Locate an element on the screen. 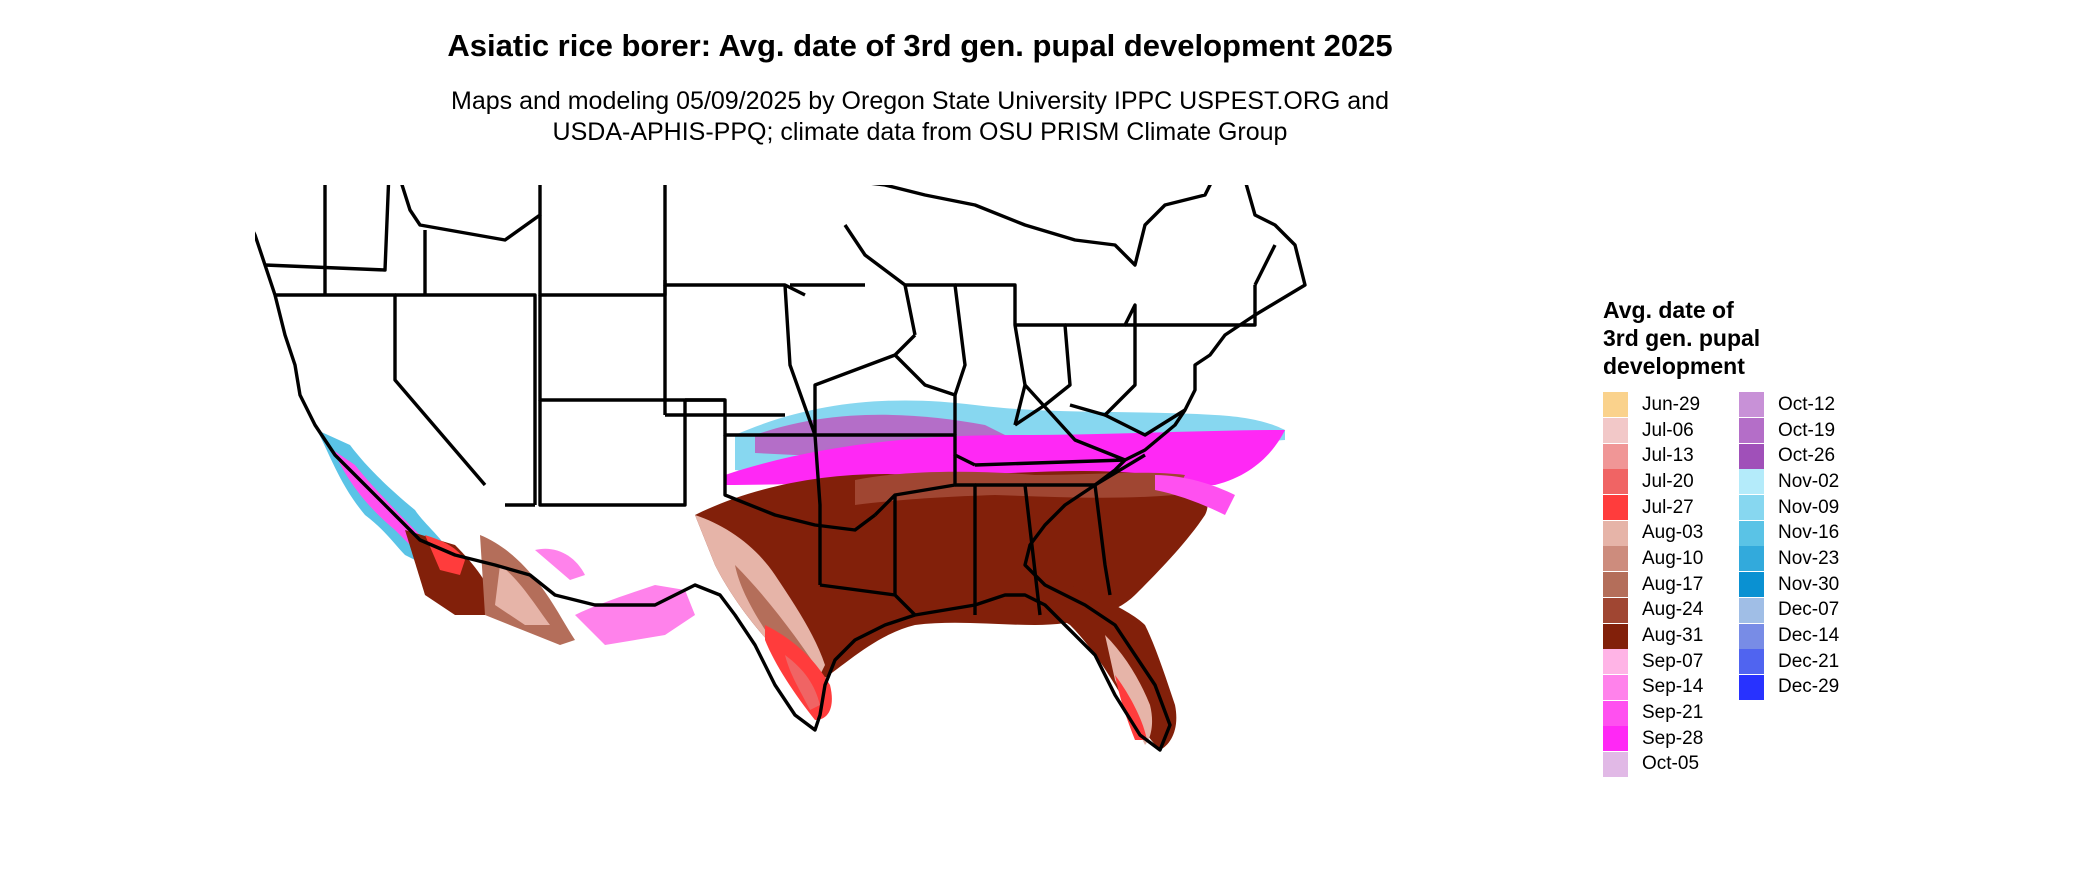 The height and width of the screenshot is (892, 2100). legend-label: Aug-17 is located at coordinates (1673, 584).